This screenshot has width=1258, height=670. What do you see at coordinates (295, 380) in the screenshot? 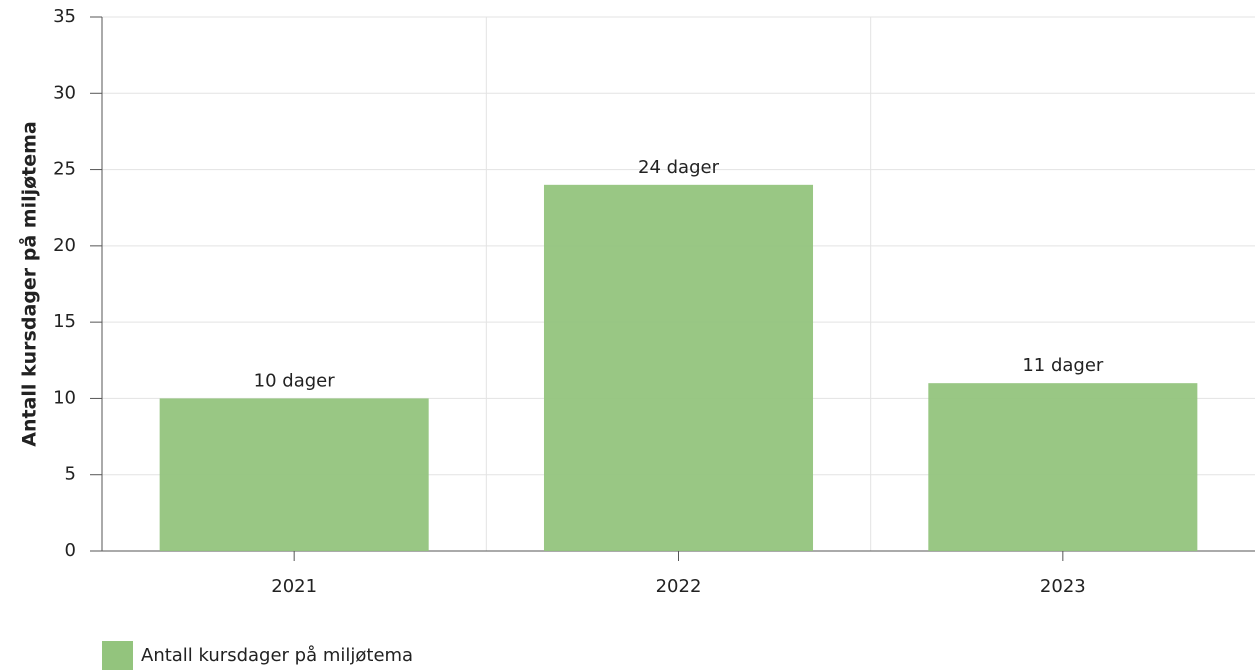
I see `data-label: 10 dager` at bounding box center [295, 380].